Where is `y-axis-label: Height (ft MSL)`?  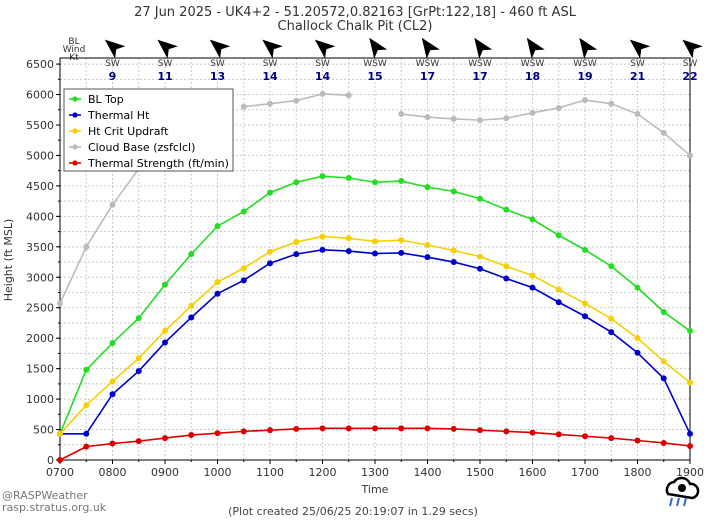 y-axis-label: Height (ft MSL) is located at coordinates (8, 260).